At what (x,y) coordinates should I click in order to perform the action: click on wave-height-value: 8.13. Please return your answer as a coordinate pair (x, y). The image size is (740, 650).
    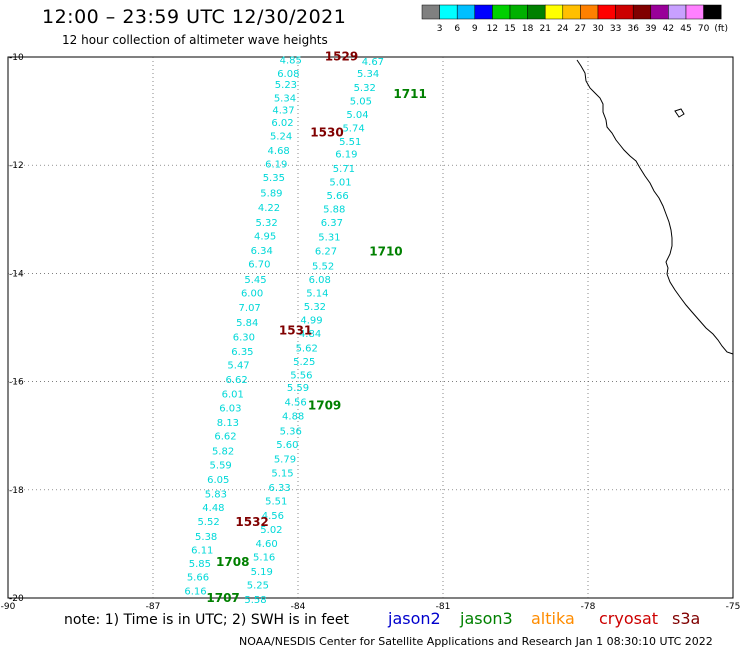
    Looking at the image, I should click on (228, 423).